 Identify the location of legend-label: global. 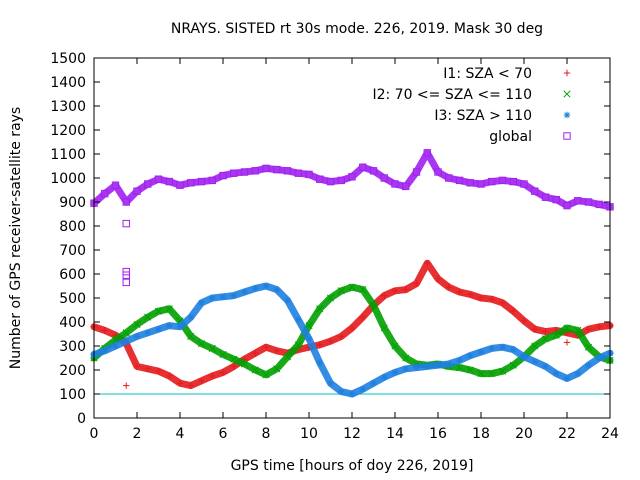
(510, 137).